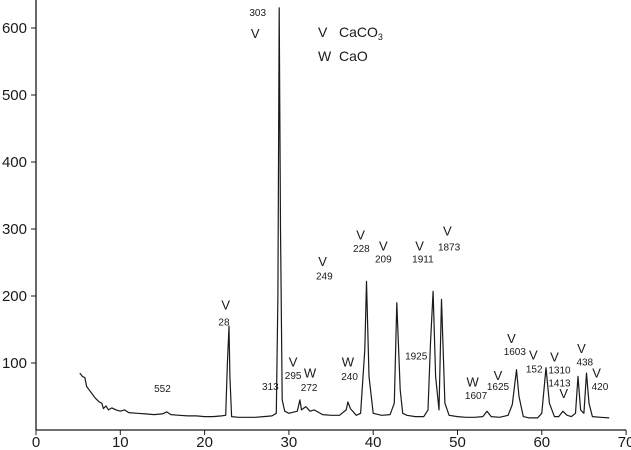 Image resolution: width=631 pixels, height=450 pixels. Describe the element at coordinates (449, 247) in the screenshot. I see `peak-label: 1873` at that location.